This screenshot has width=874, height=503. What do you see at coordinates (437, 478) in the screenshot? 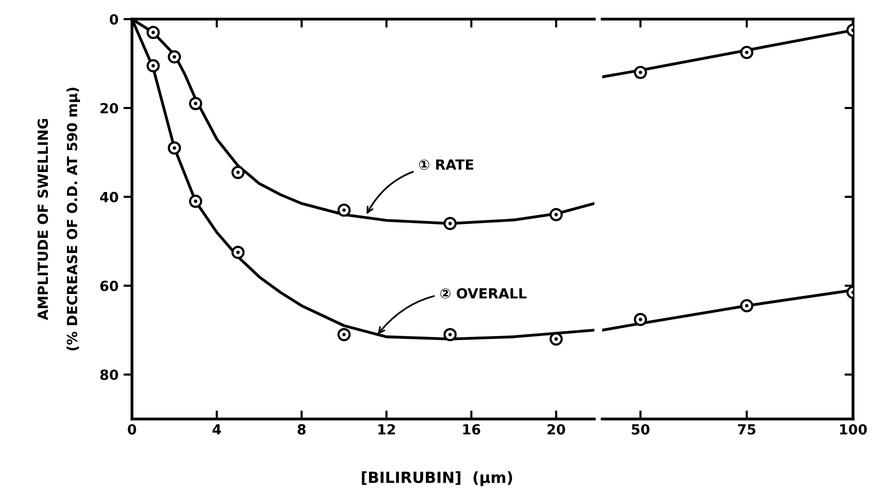
I see `x-axis-title: [BILIRUBIN] (μm)` at bounding box center [437, 478].